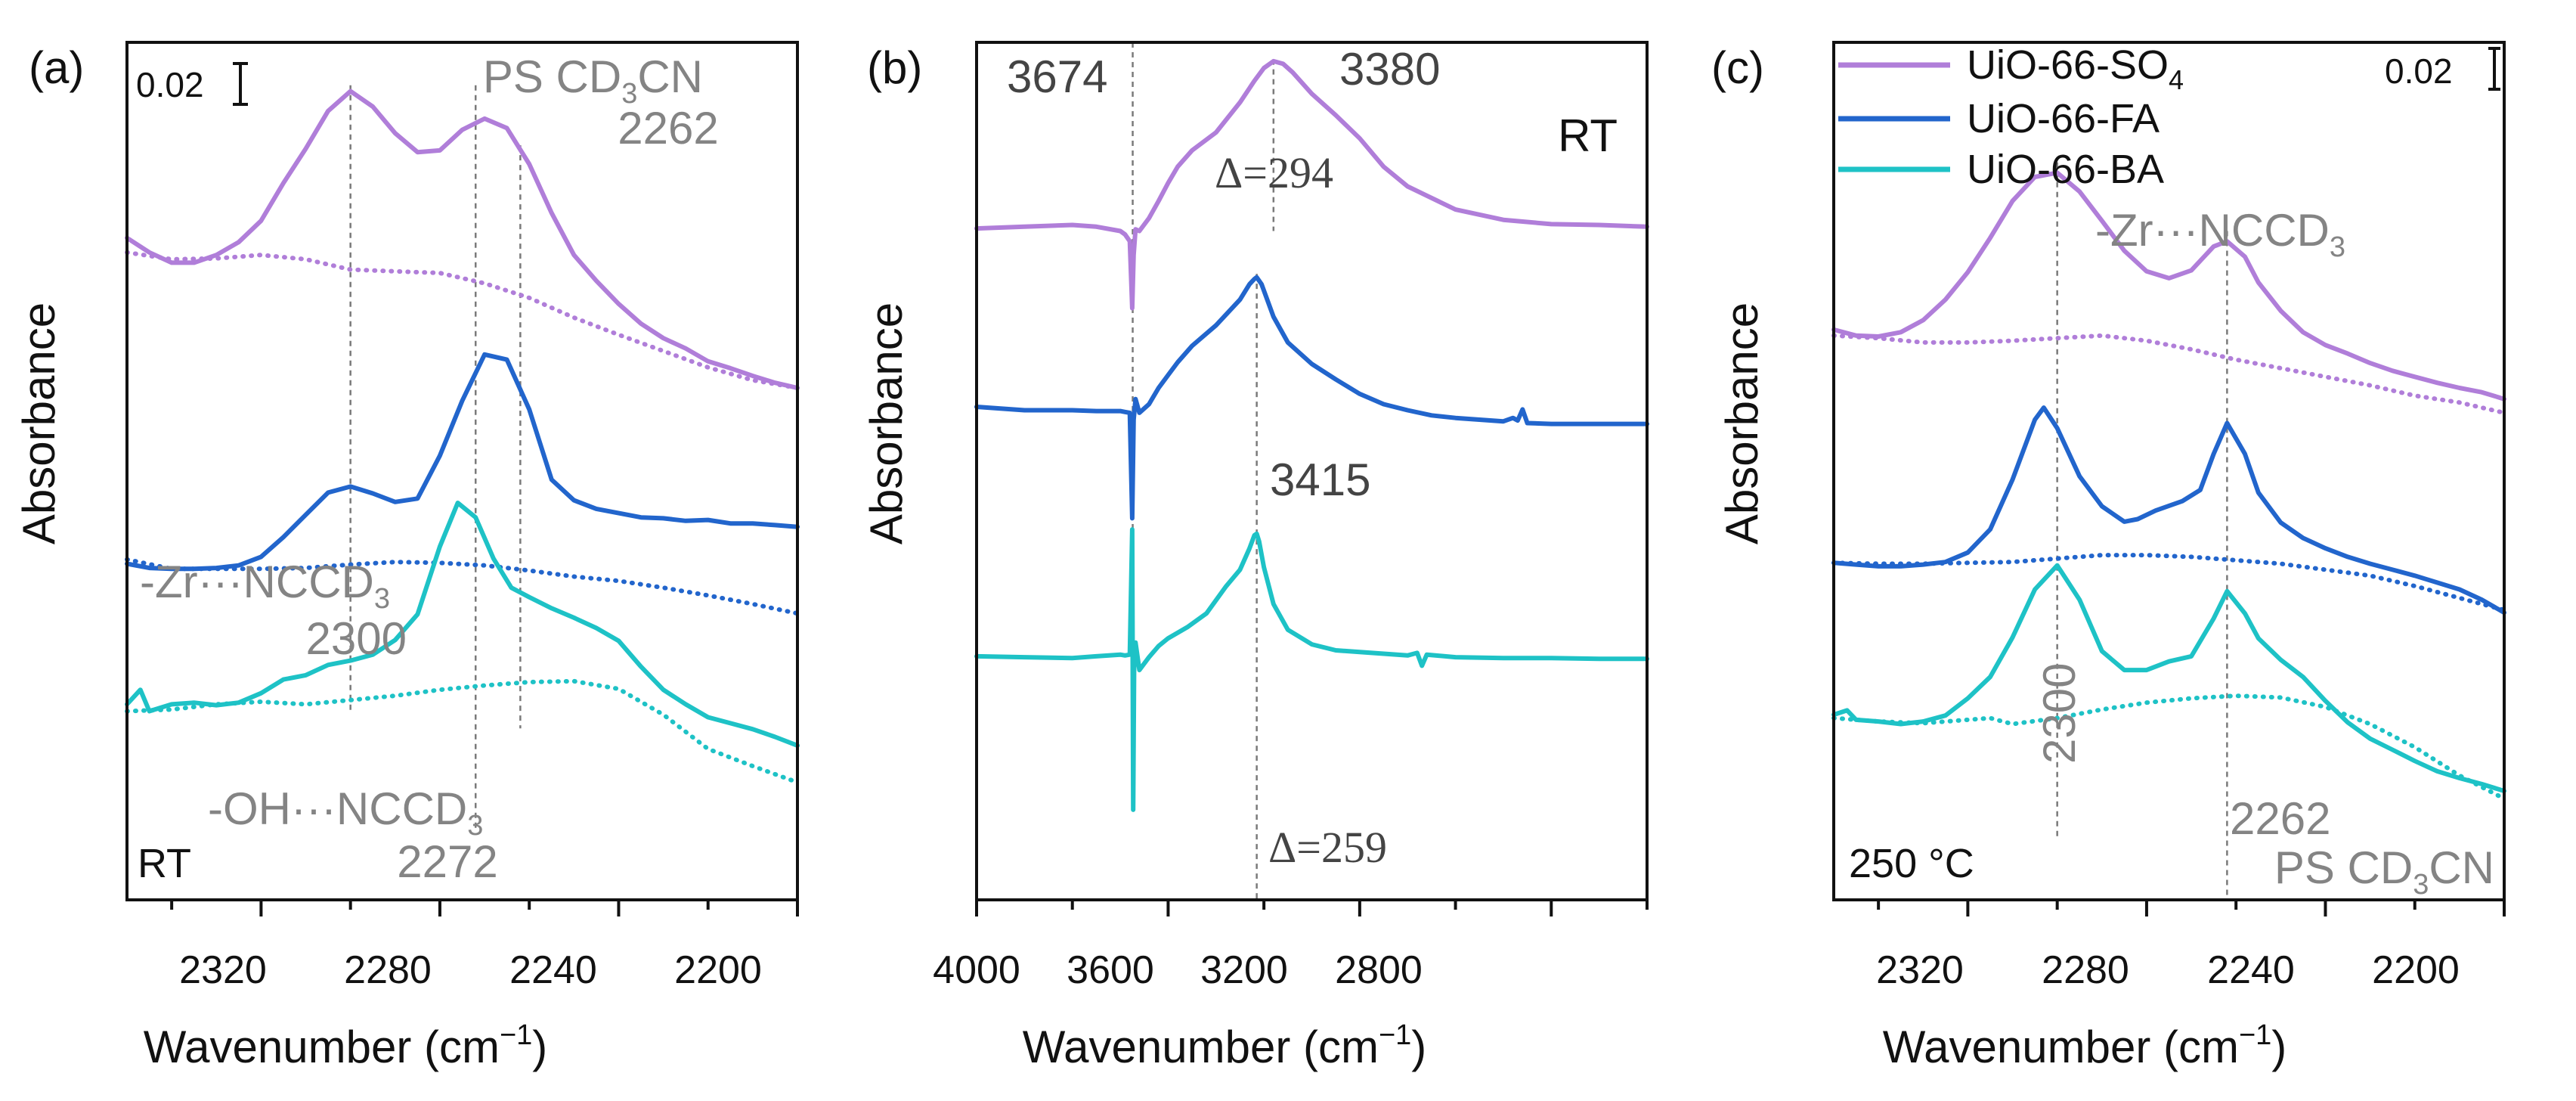  I want to click on panel-b-delta-294: Δ=294, so click(1274, 172).